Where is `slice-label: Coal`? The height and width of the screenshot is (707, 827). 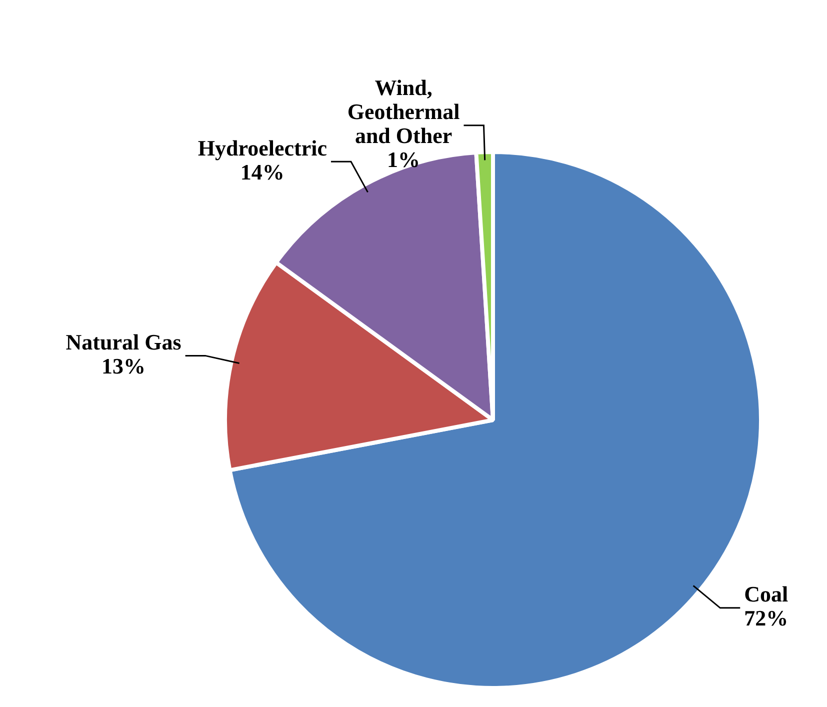
slice-label: Coal is located at coordinates (766, 594).